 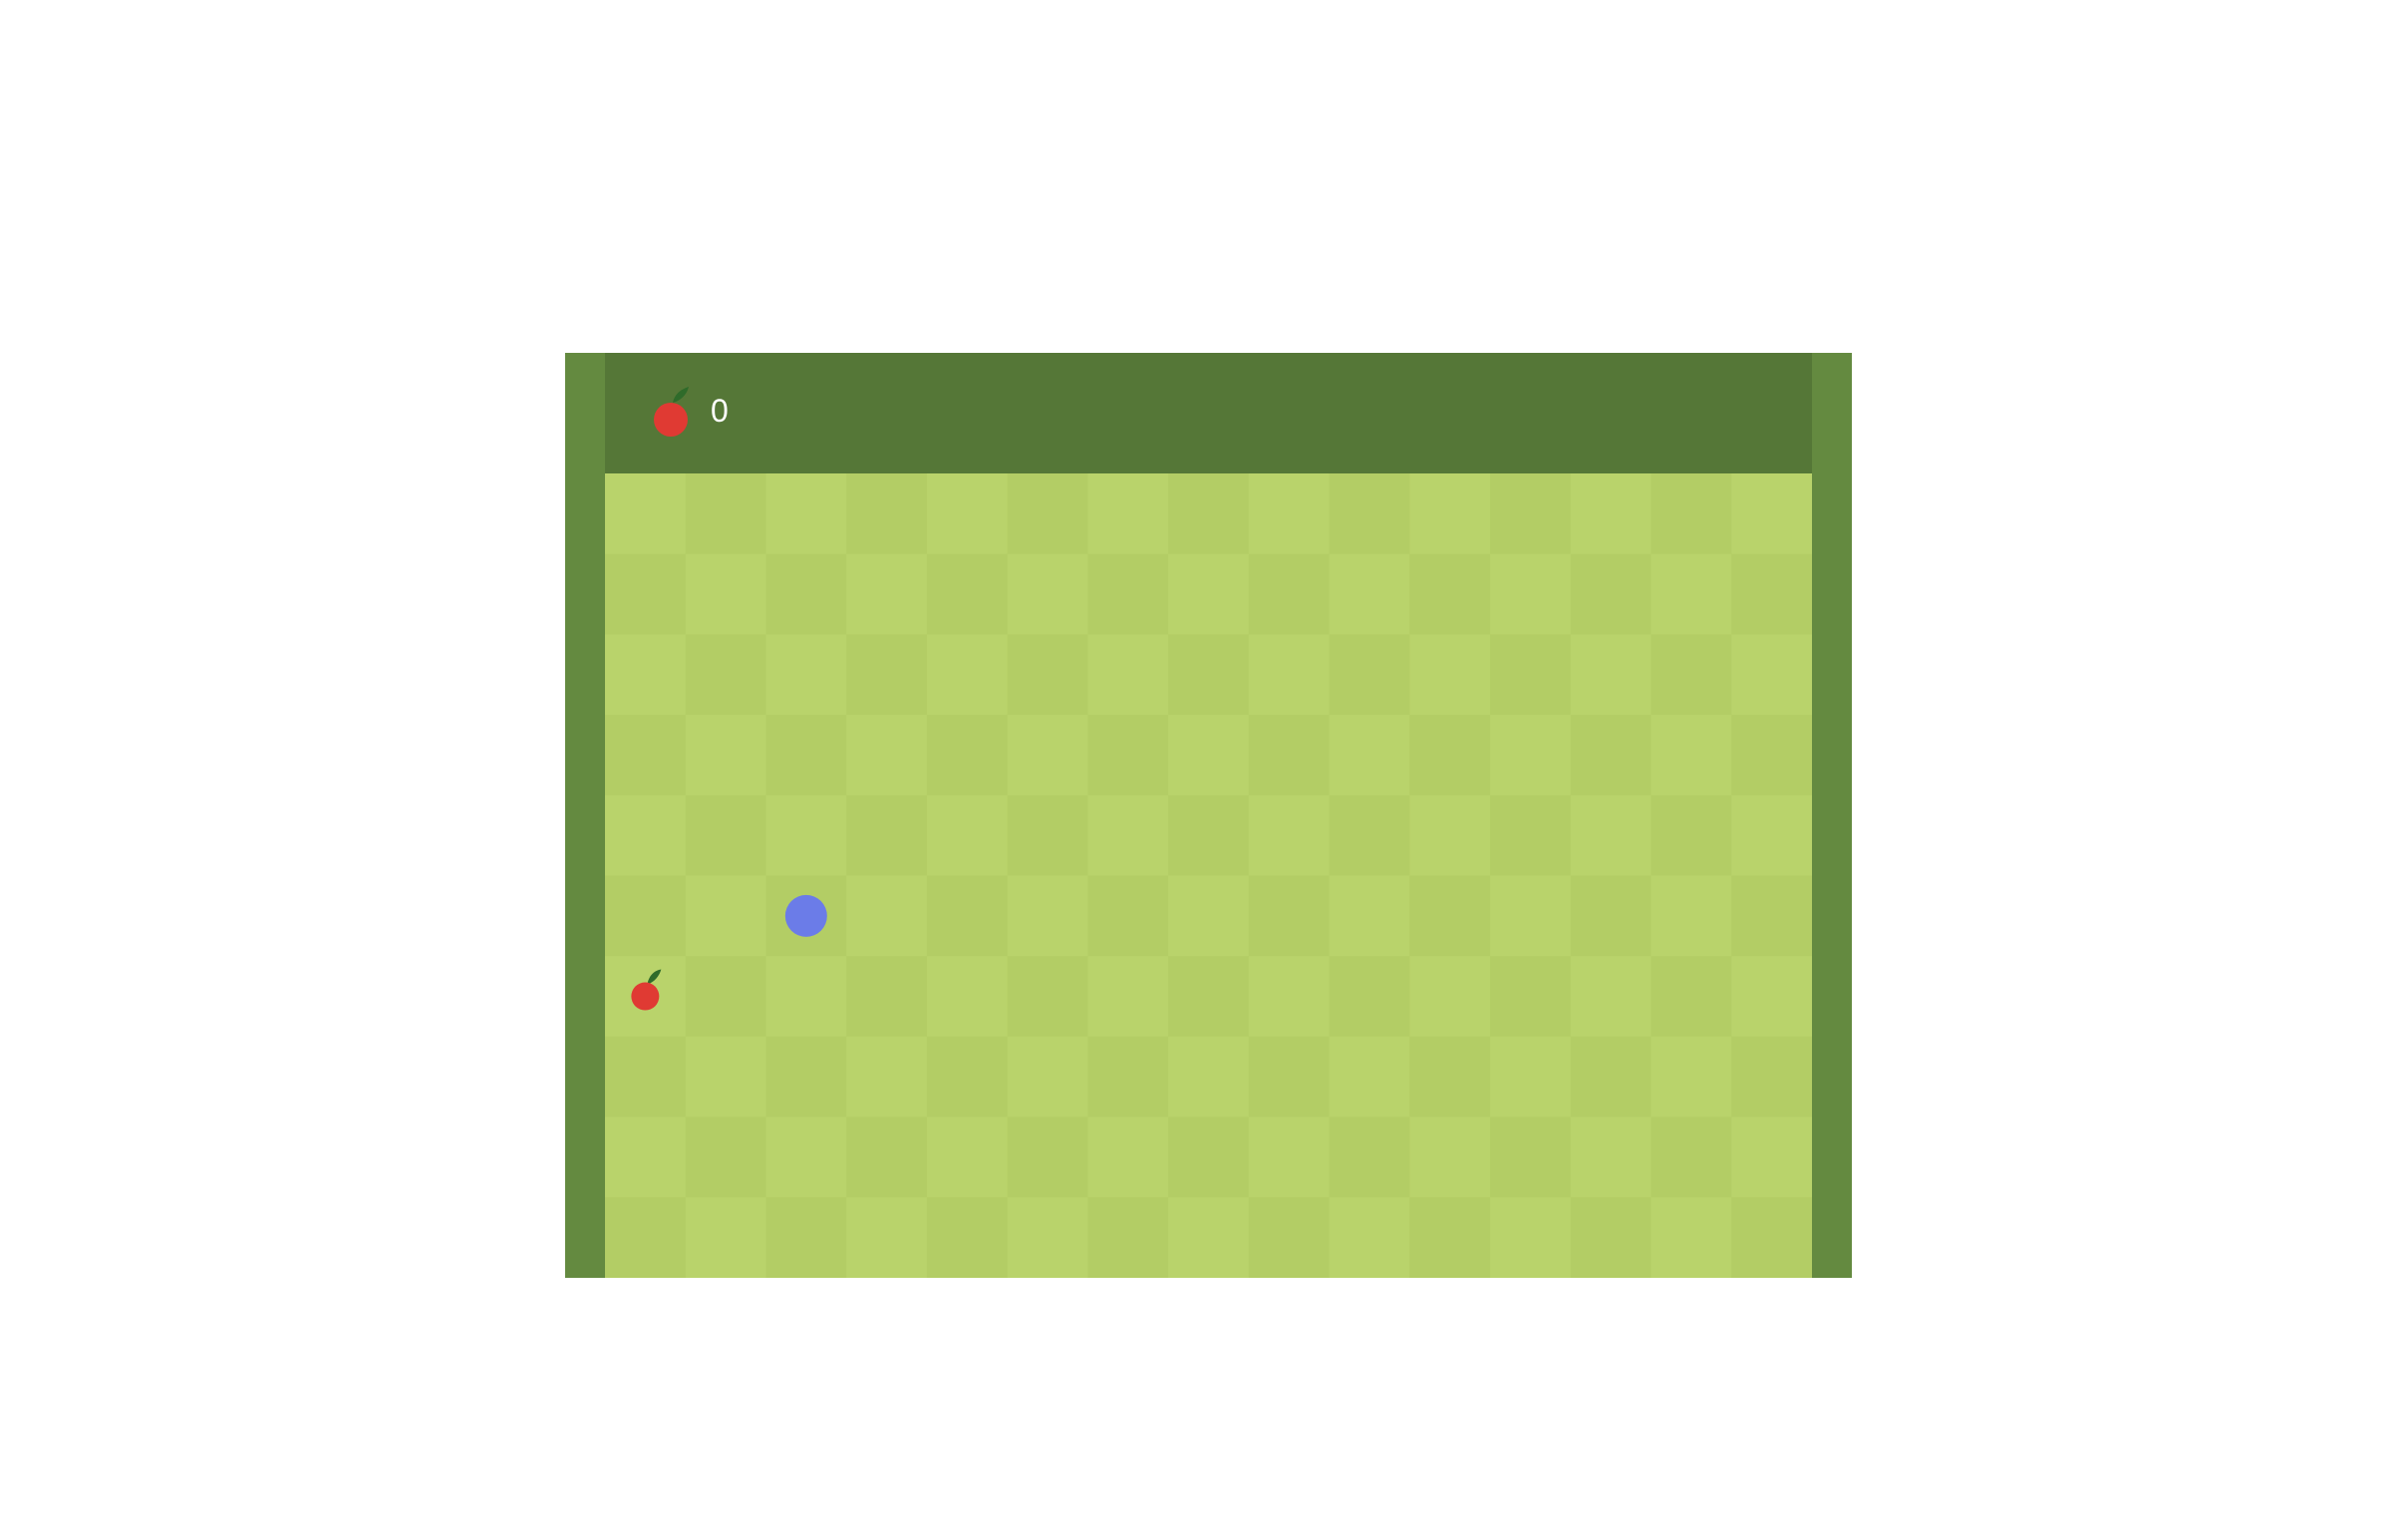 I want to click on snake-head, so click(x=806, y=916).